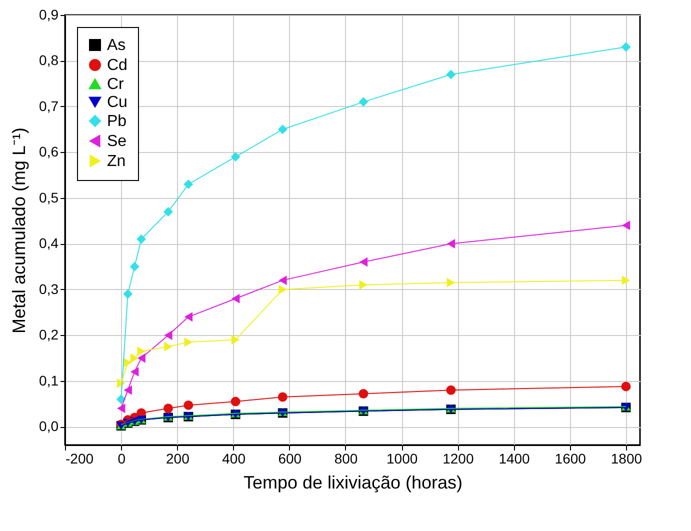  I want to click on y-tick-label: 0,1, so click(49, 380).